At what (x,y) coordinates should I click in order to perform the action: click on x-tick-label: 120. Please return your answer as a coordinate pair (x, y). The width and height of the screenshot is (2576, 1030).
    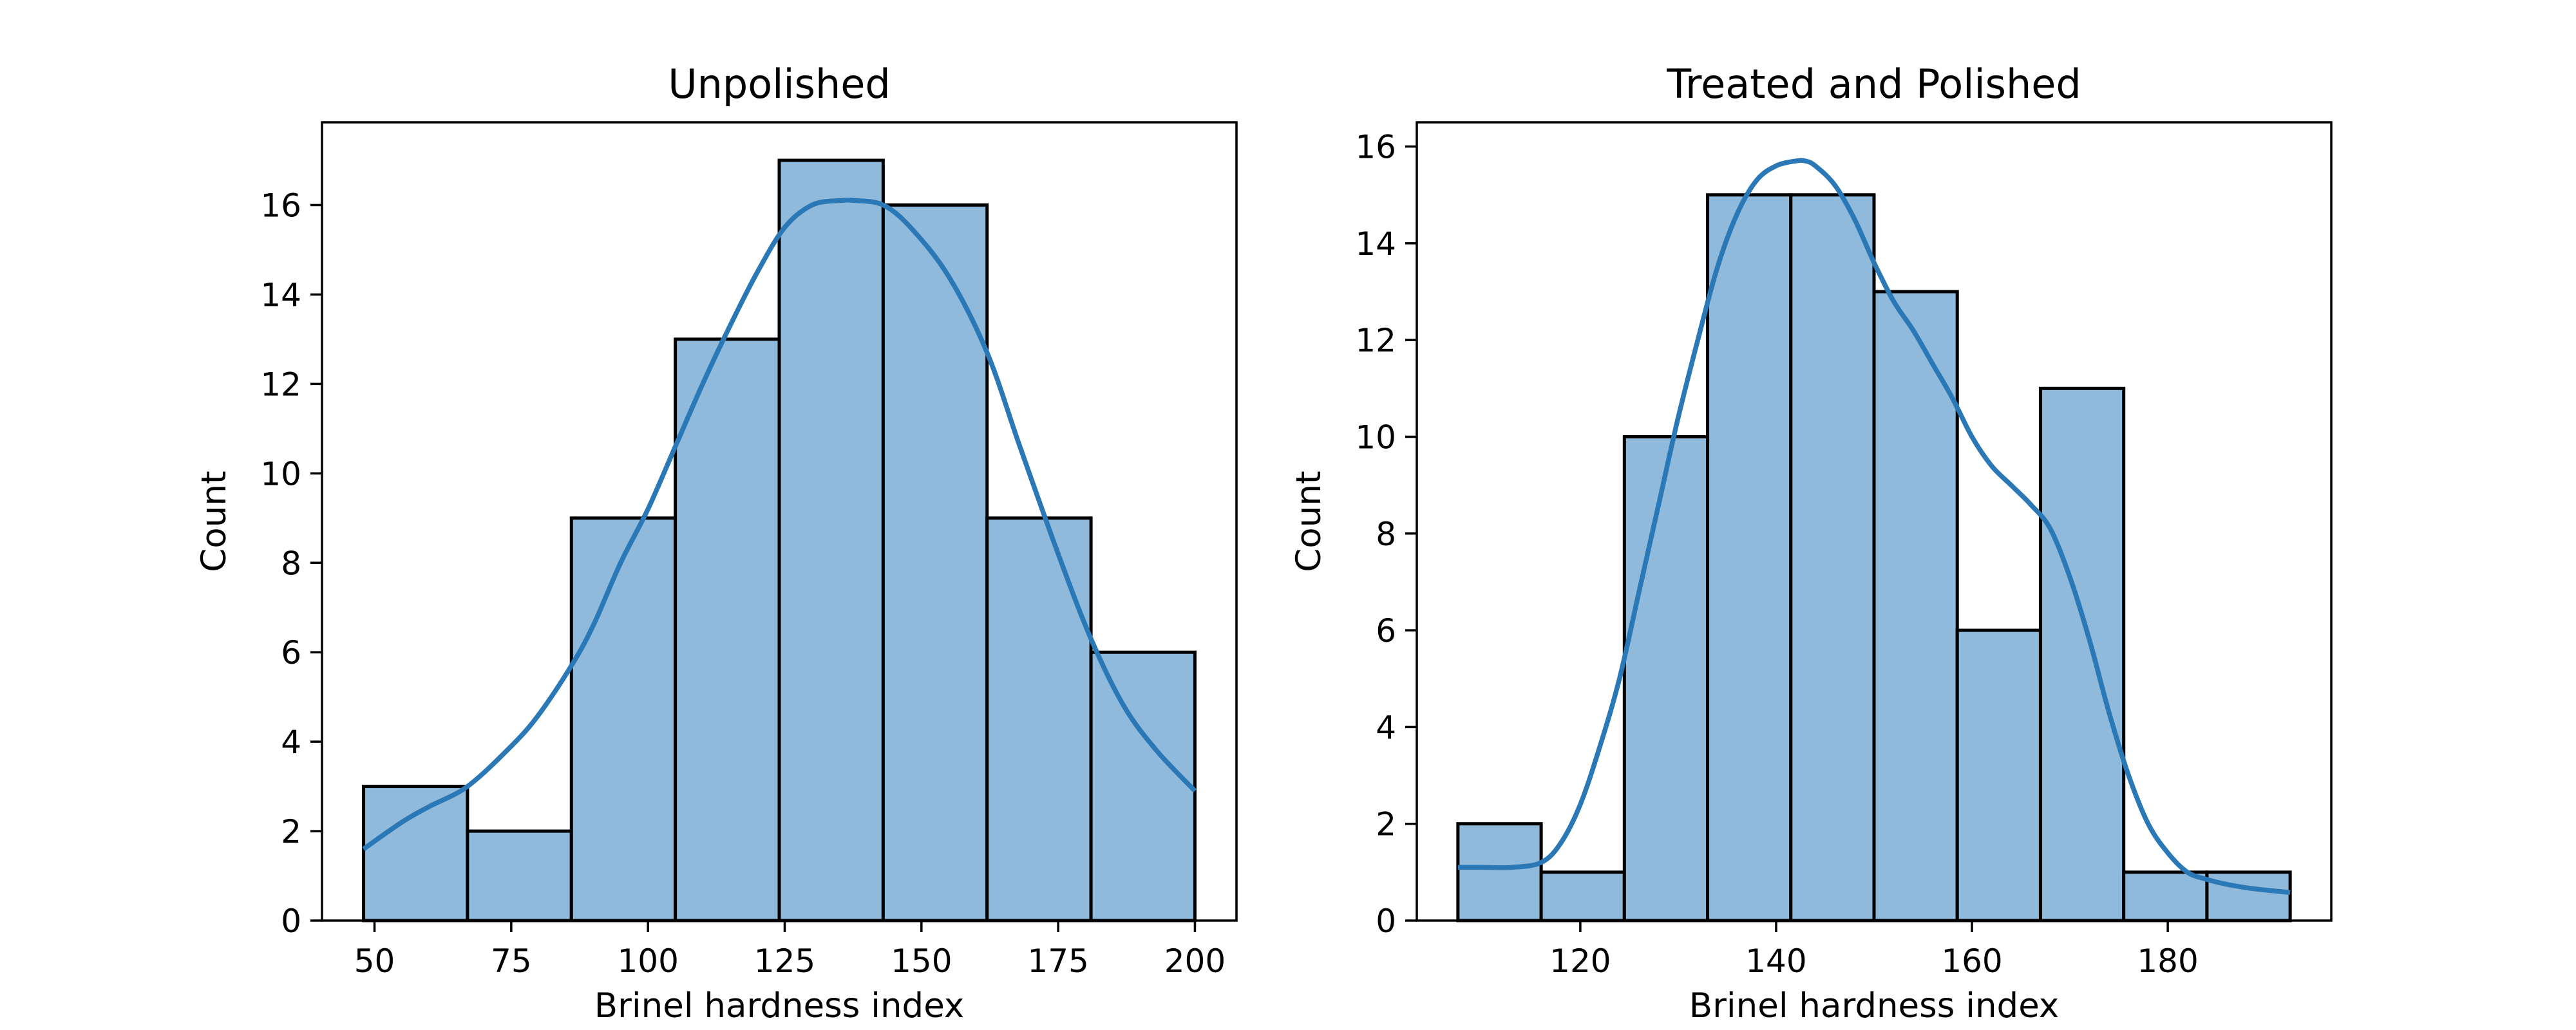
    Looking at the image, I should click on (1580, 961).